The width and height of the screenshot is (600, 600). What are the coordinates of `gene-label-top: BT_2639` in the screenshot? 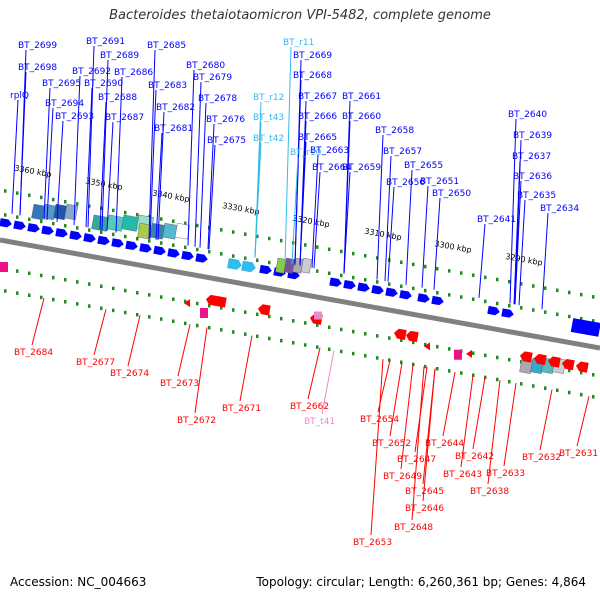 It's located at (532, 136).